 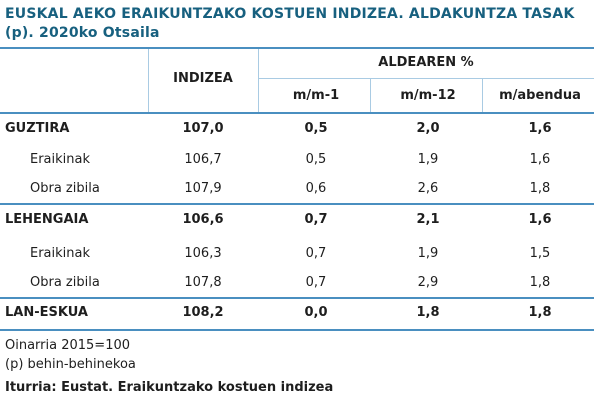 I want to click on cell: 2,6, so click(x=428, y=188).